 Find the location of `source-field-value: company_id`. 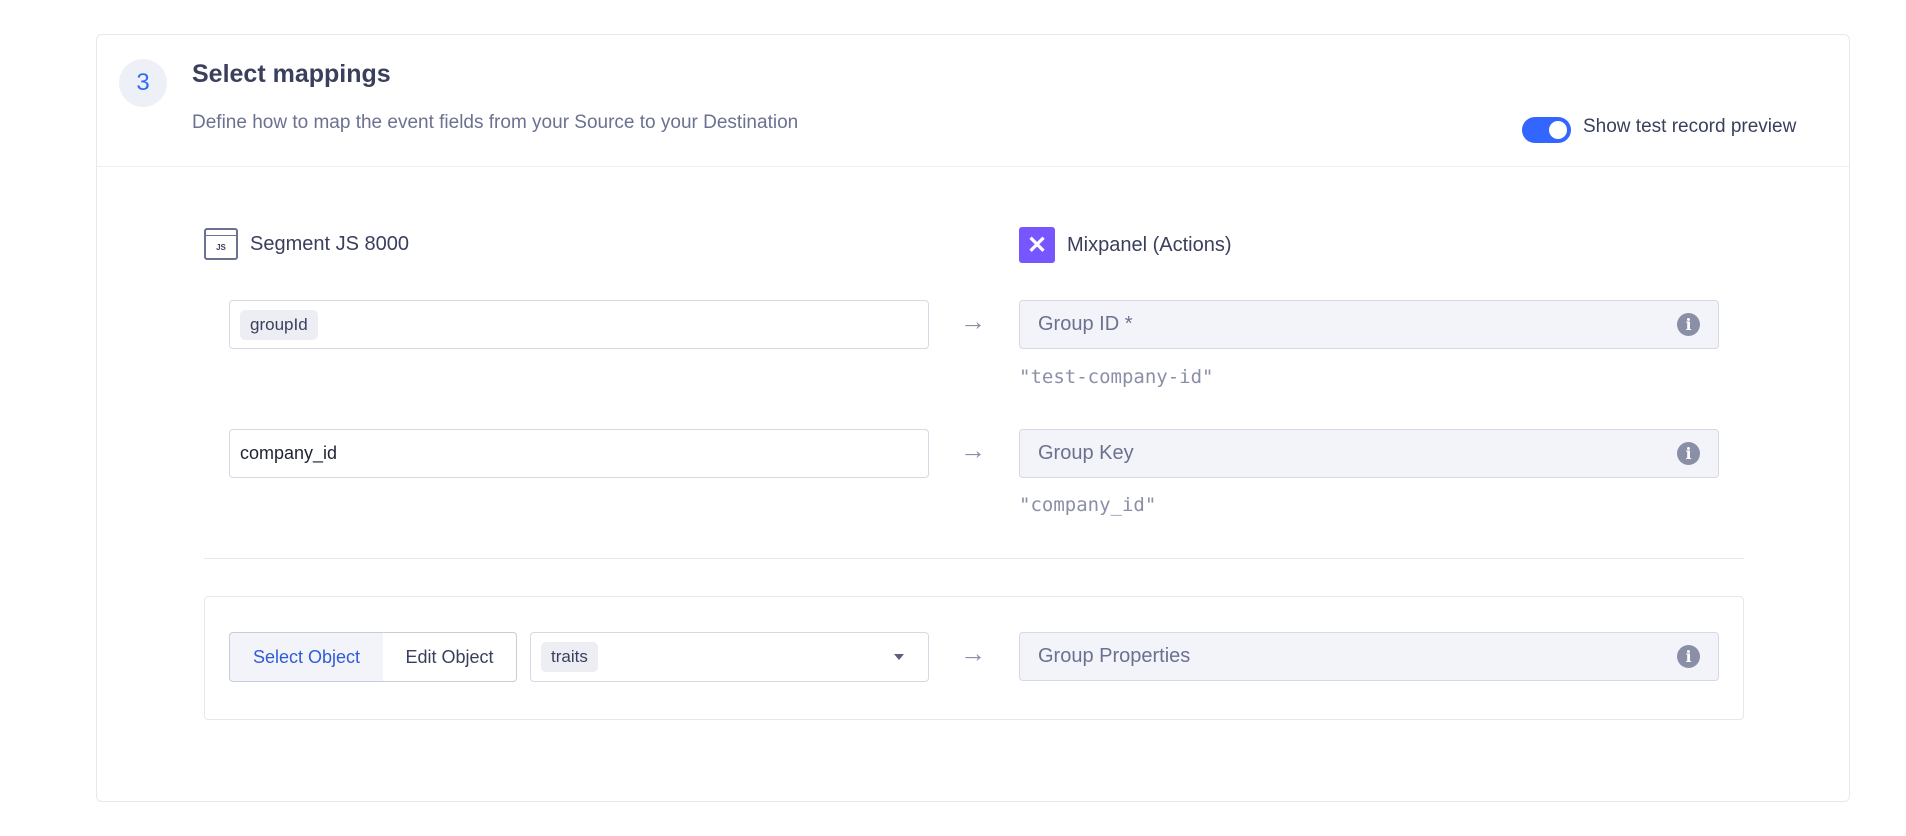

source-field-value: company_id is located at coordinates (289, 453).